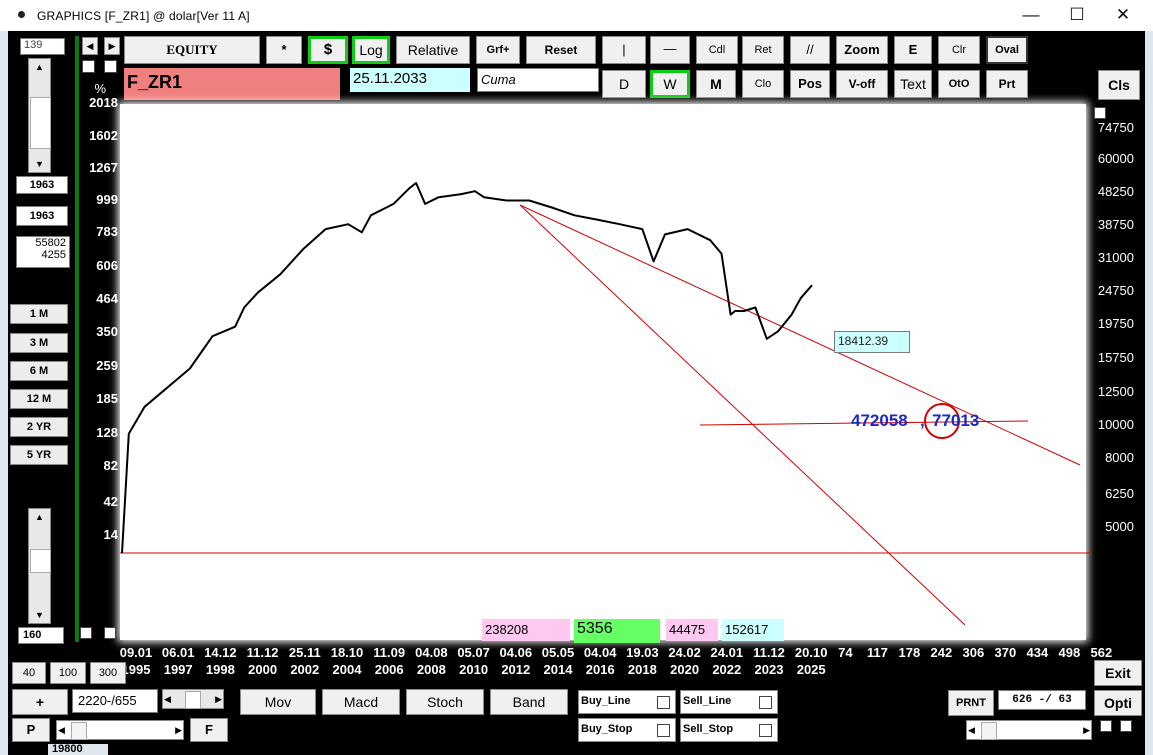 The height and width of the screenshot is (755, 1153). What do you see at coordinates (529, 702) in the screenshot?
I see `band-button: Band` at bounding box center [529, 702].